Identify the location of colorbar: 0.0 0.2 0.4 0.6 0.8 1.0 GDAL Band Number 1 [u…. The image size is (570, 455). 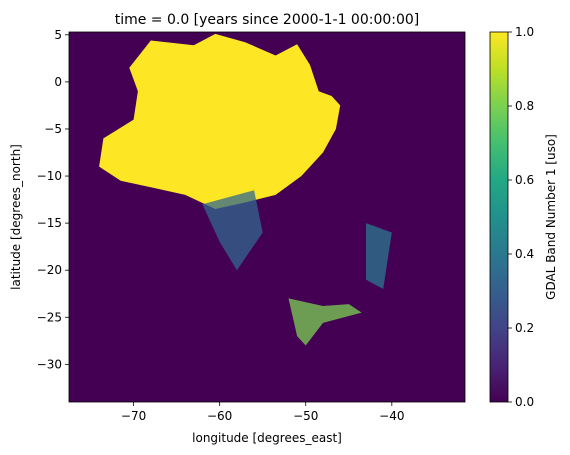
(523, 217).